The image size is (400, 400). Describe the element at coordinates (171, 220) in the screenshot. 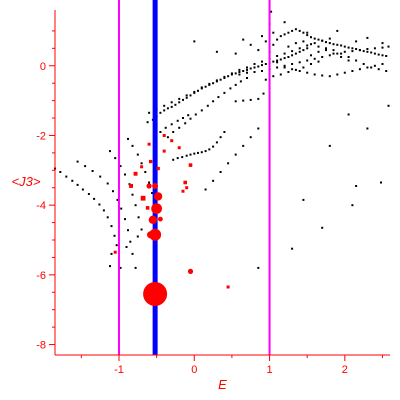

I see `weighted-point-series` at that location.